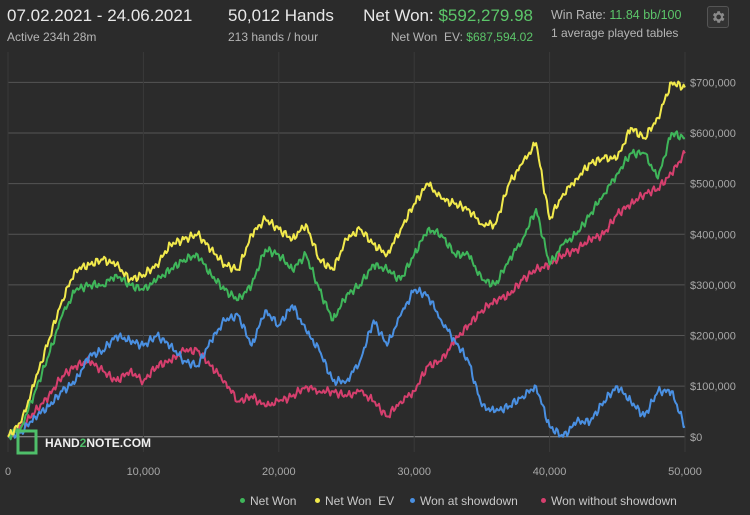  Describe the element at coordinates (578, 15) in the screenshot. I see `win-rate-label: Win Rate:` at that location.